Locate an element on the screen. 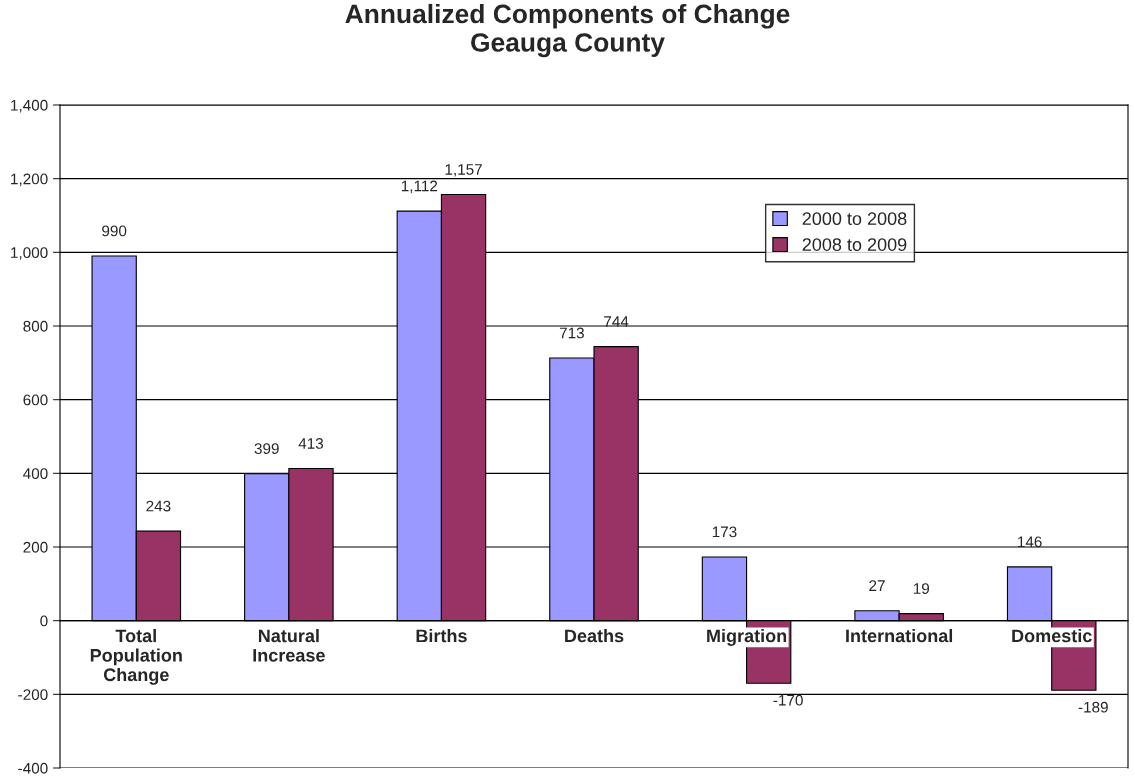  legend-label: 2000 to 2008 is located at coordinates (854, 219).